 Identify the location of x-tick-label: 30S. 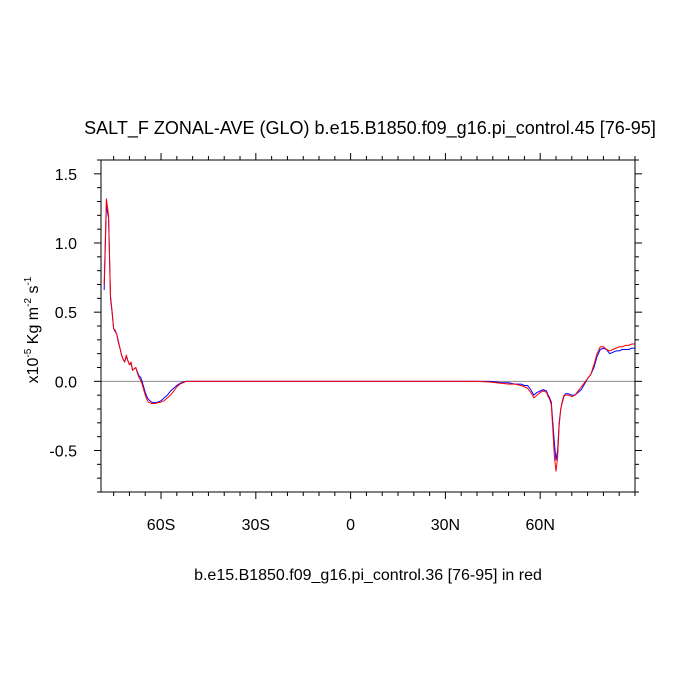
(256, 525).